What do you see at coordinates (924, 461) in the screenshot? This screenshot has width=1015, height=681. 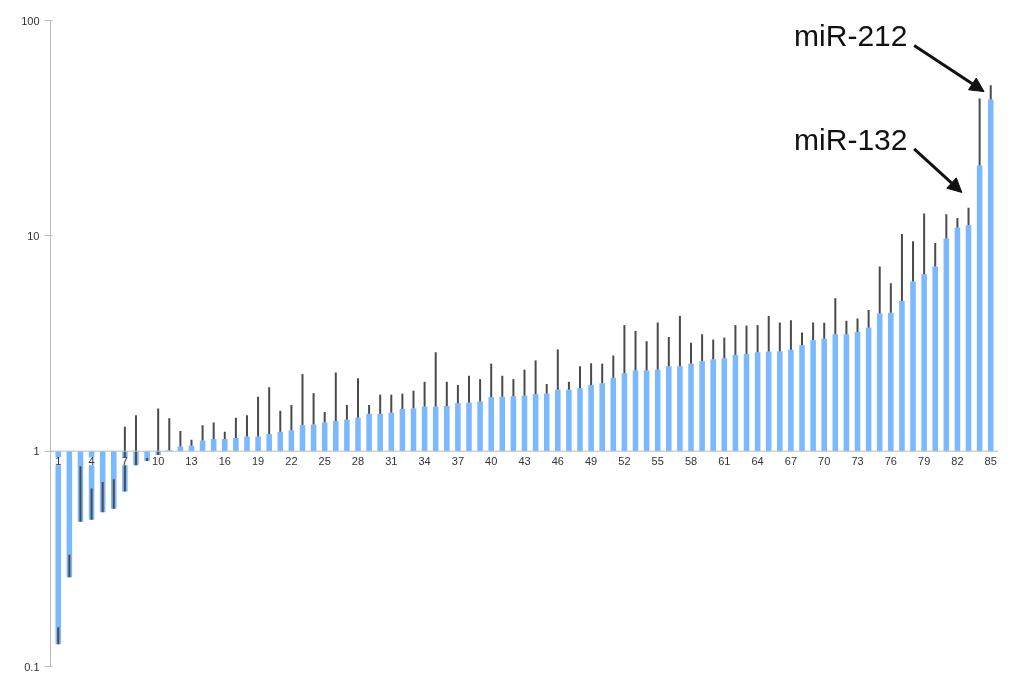 I see `x-tick-label: 79` at bounding box center [924, 461].